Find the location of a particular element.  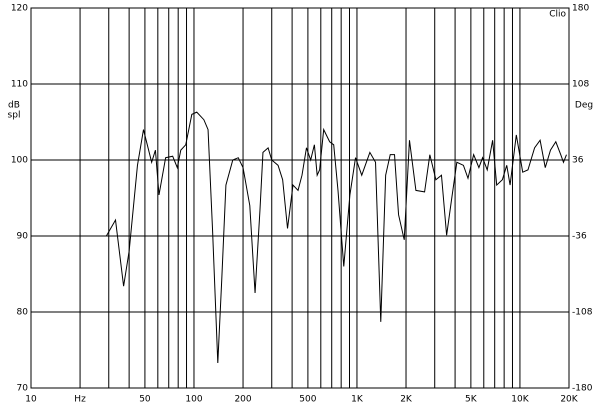

x-tick-label: 2K is located at coordinates (406, 400).